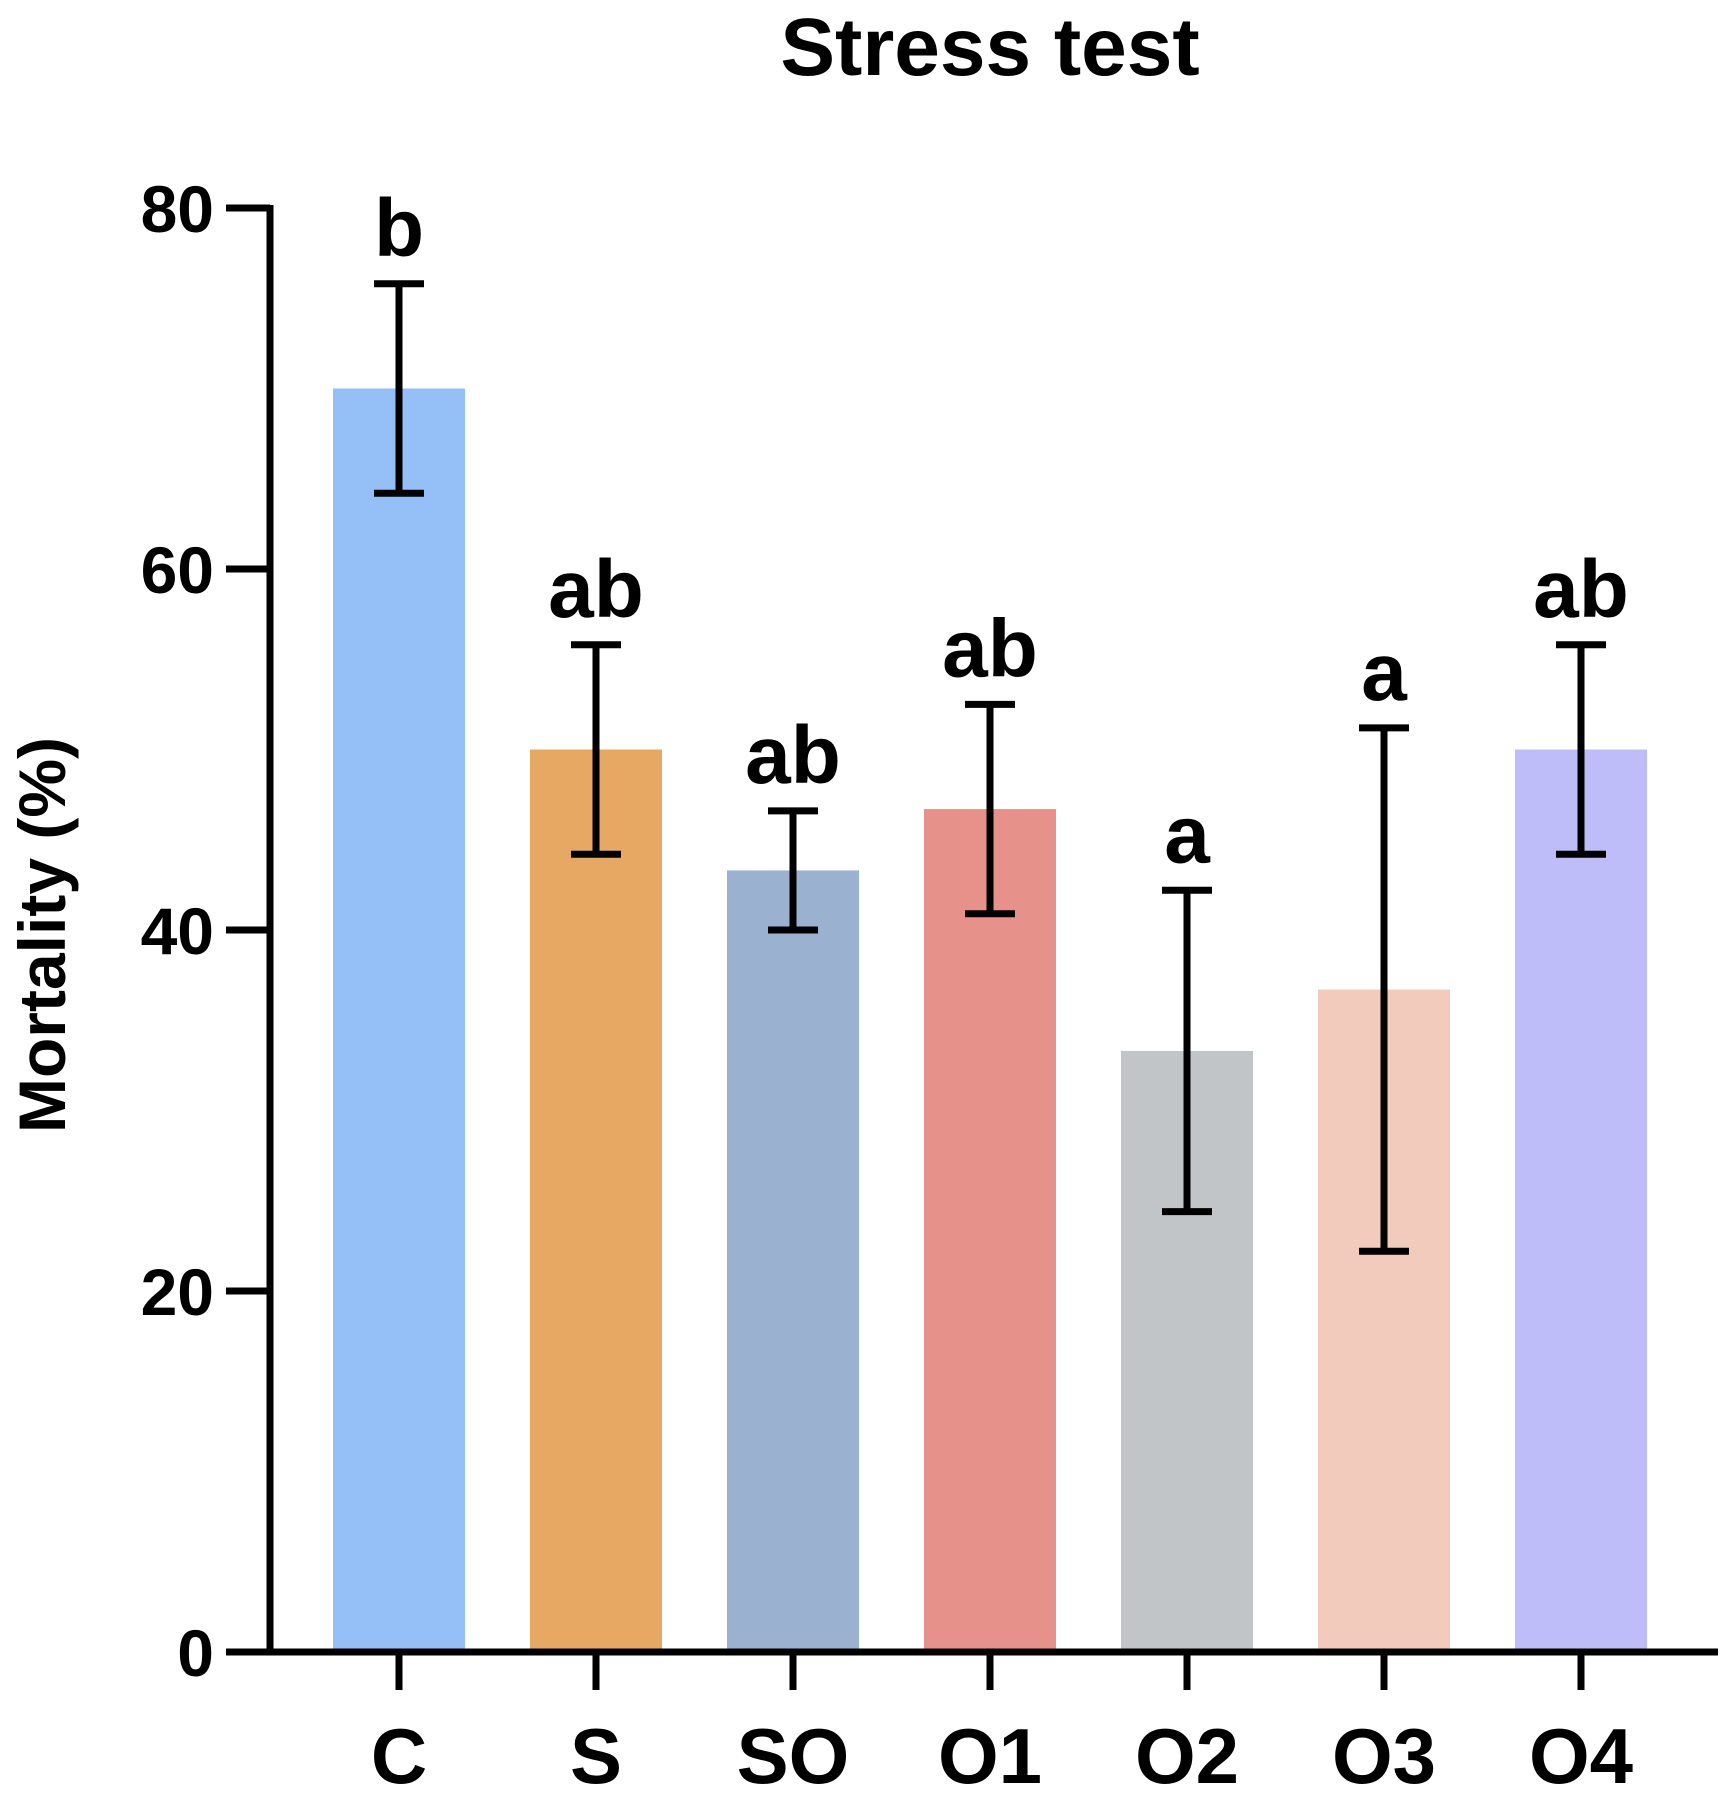 This screenshot has height=1797, width=1722. What do you see at coordinates (1384, 989) in the screenshot?
I see `error-bar-o3` at bounding box center [1384, 989].